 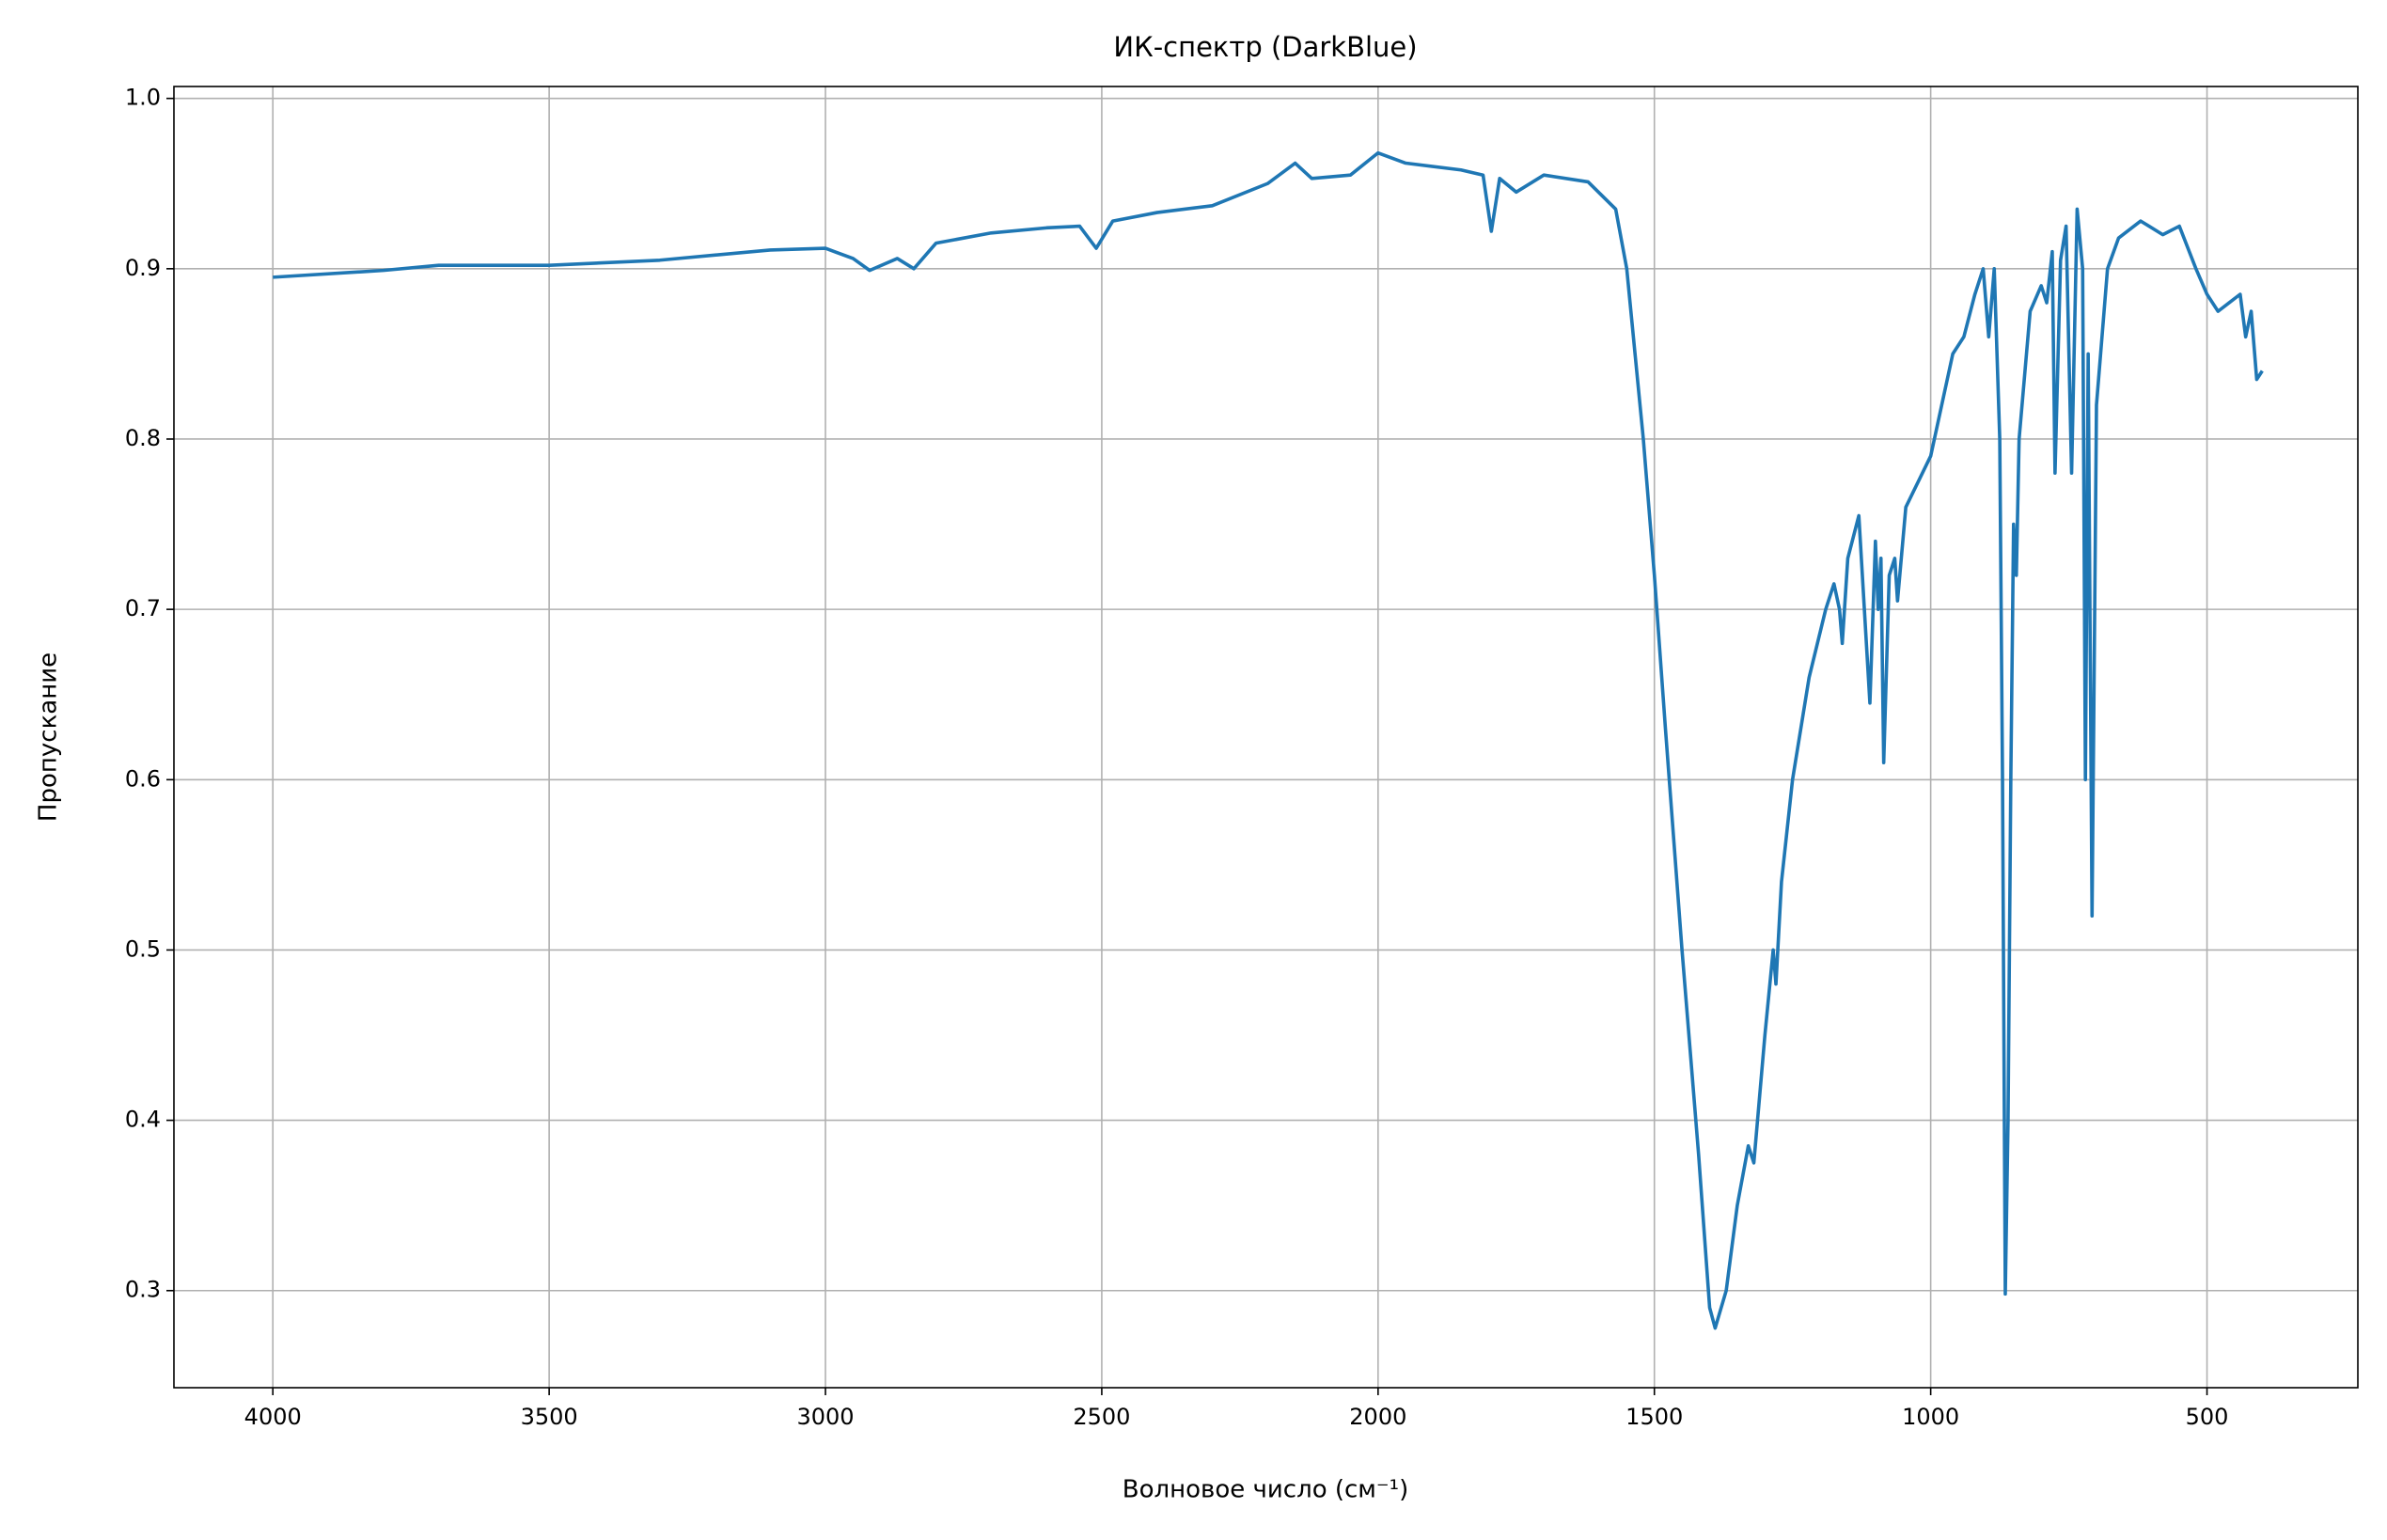 What do you see at coordinates (549, 1417) in the screenshot?
I see `x-tick-label: 3500` at bounding box center [549, 1417].